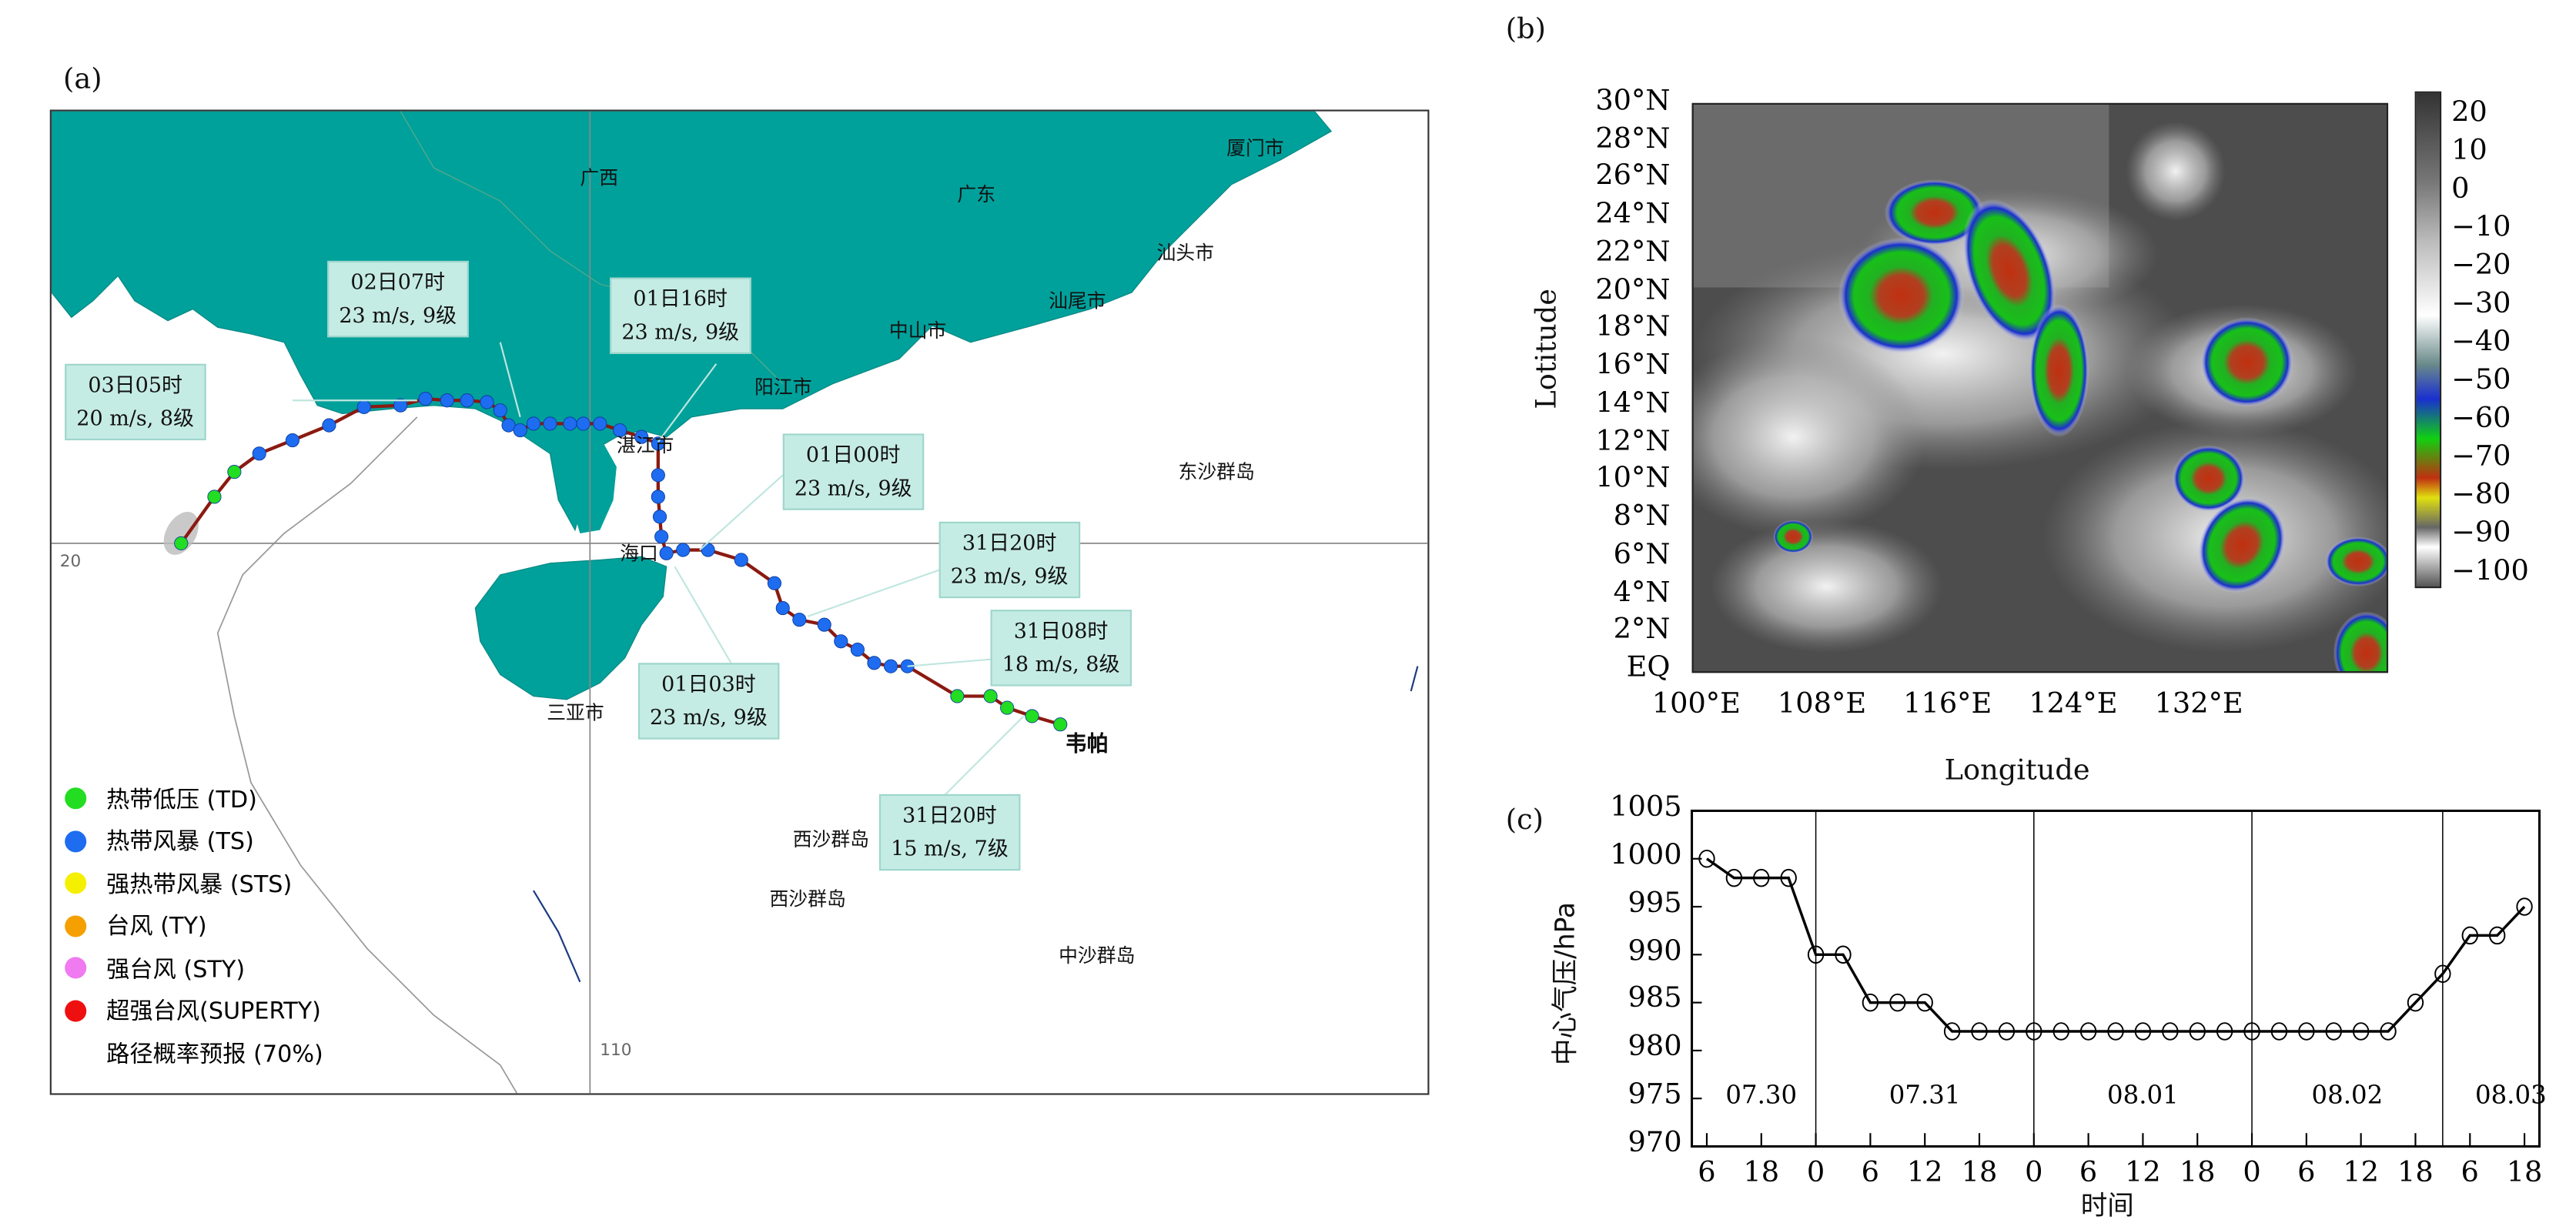 The height and width of the screenshot is (1223, 2576). Describe the element at coordinates (1098, 956) in the screenshot. I see `place-zhongsha: 中沙群岛` at that location.